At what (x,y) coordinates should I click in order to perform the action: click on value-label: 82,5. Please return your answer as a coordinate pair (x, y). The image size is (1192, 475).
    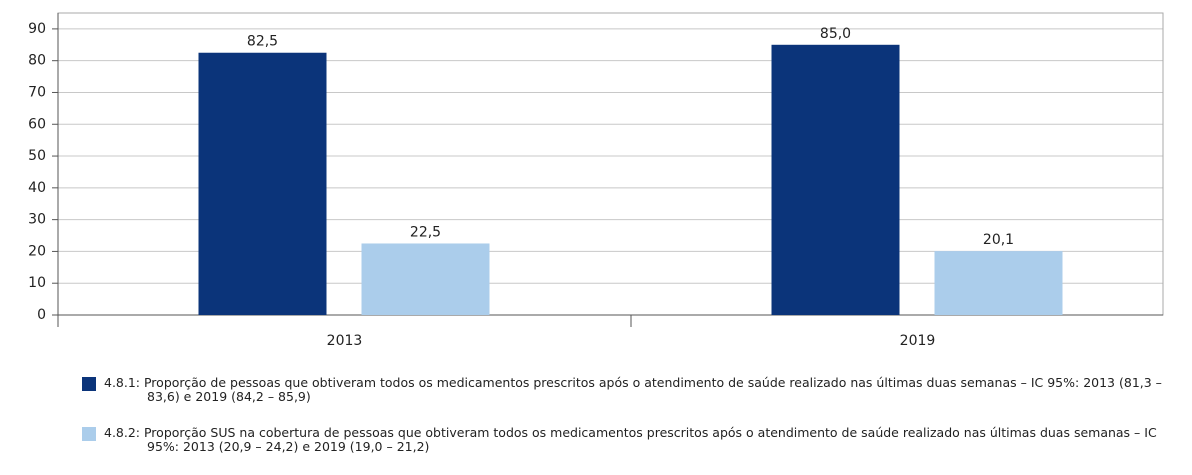
    Looking at the image, I should click on (262, 42).